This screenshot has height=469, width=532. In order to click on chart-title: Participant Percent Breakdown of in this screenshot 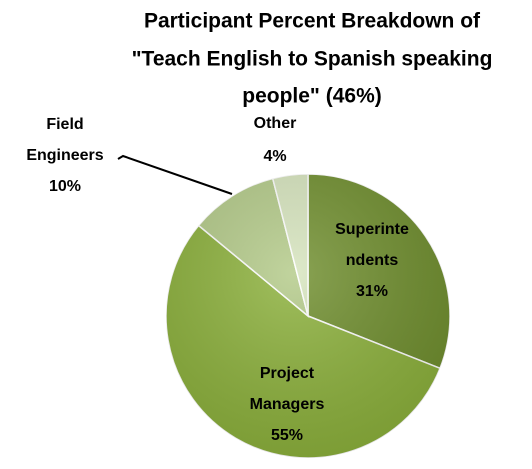, I will do `click(312, 21)`.